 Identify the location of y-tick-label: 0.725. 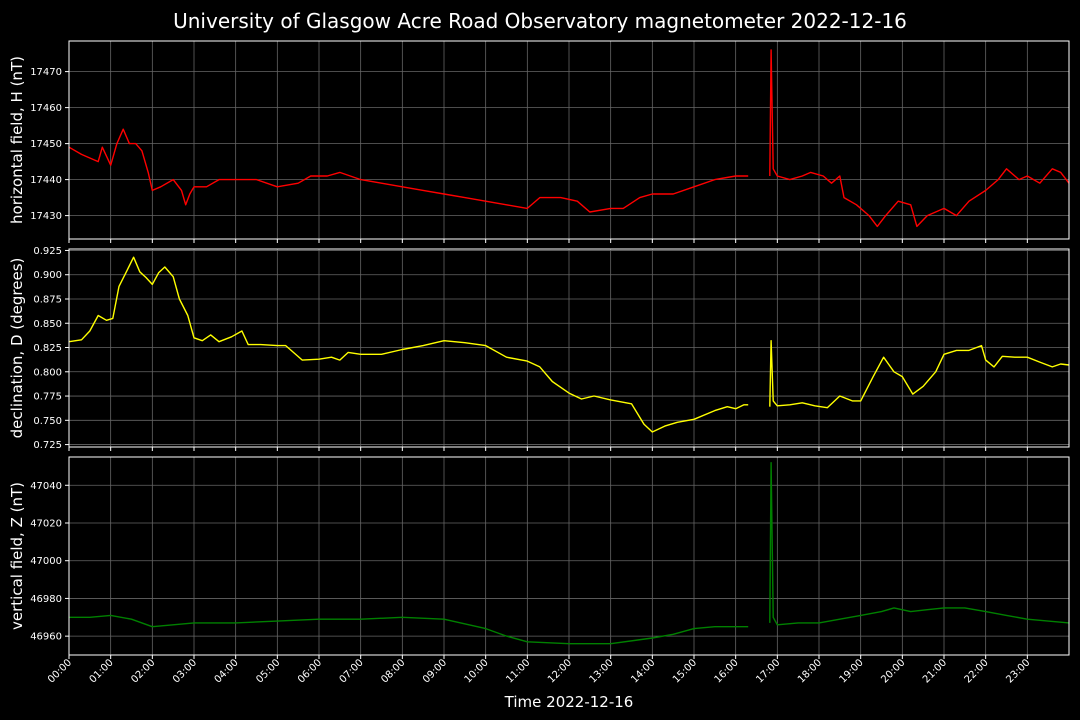
(47, 445).